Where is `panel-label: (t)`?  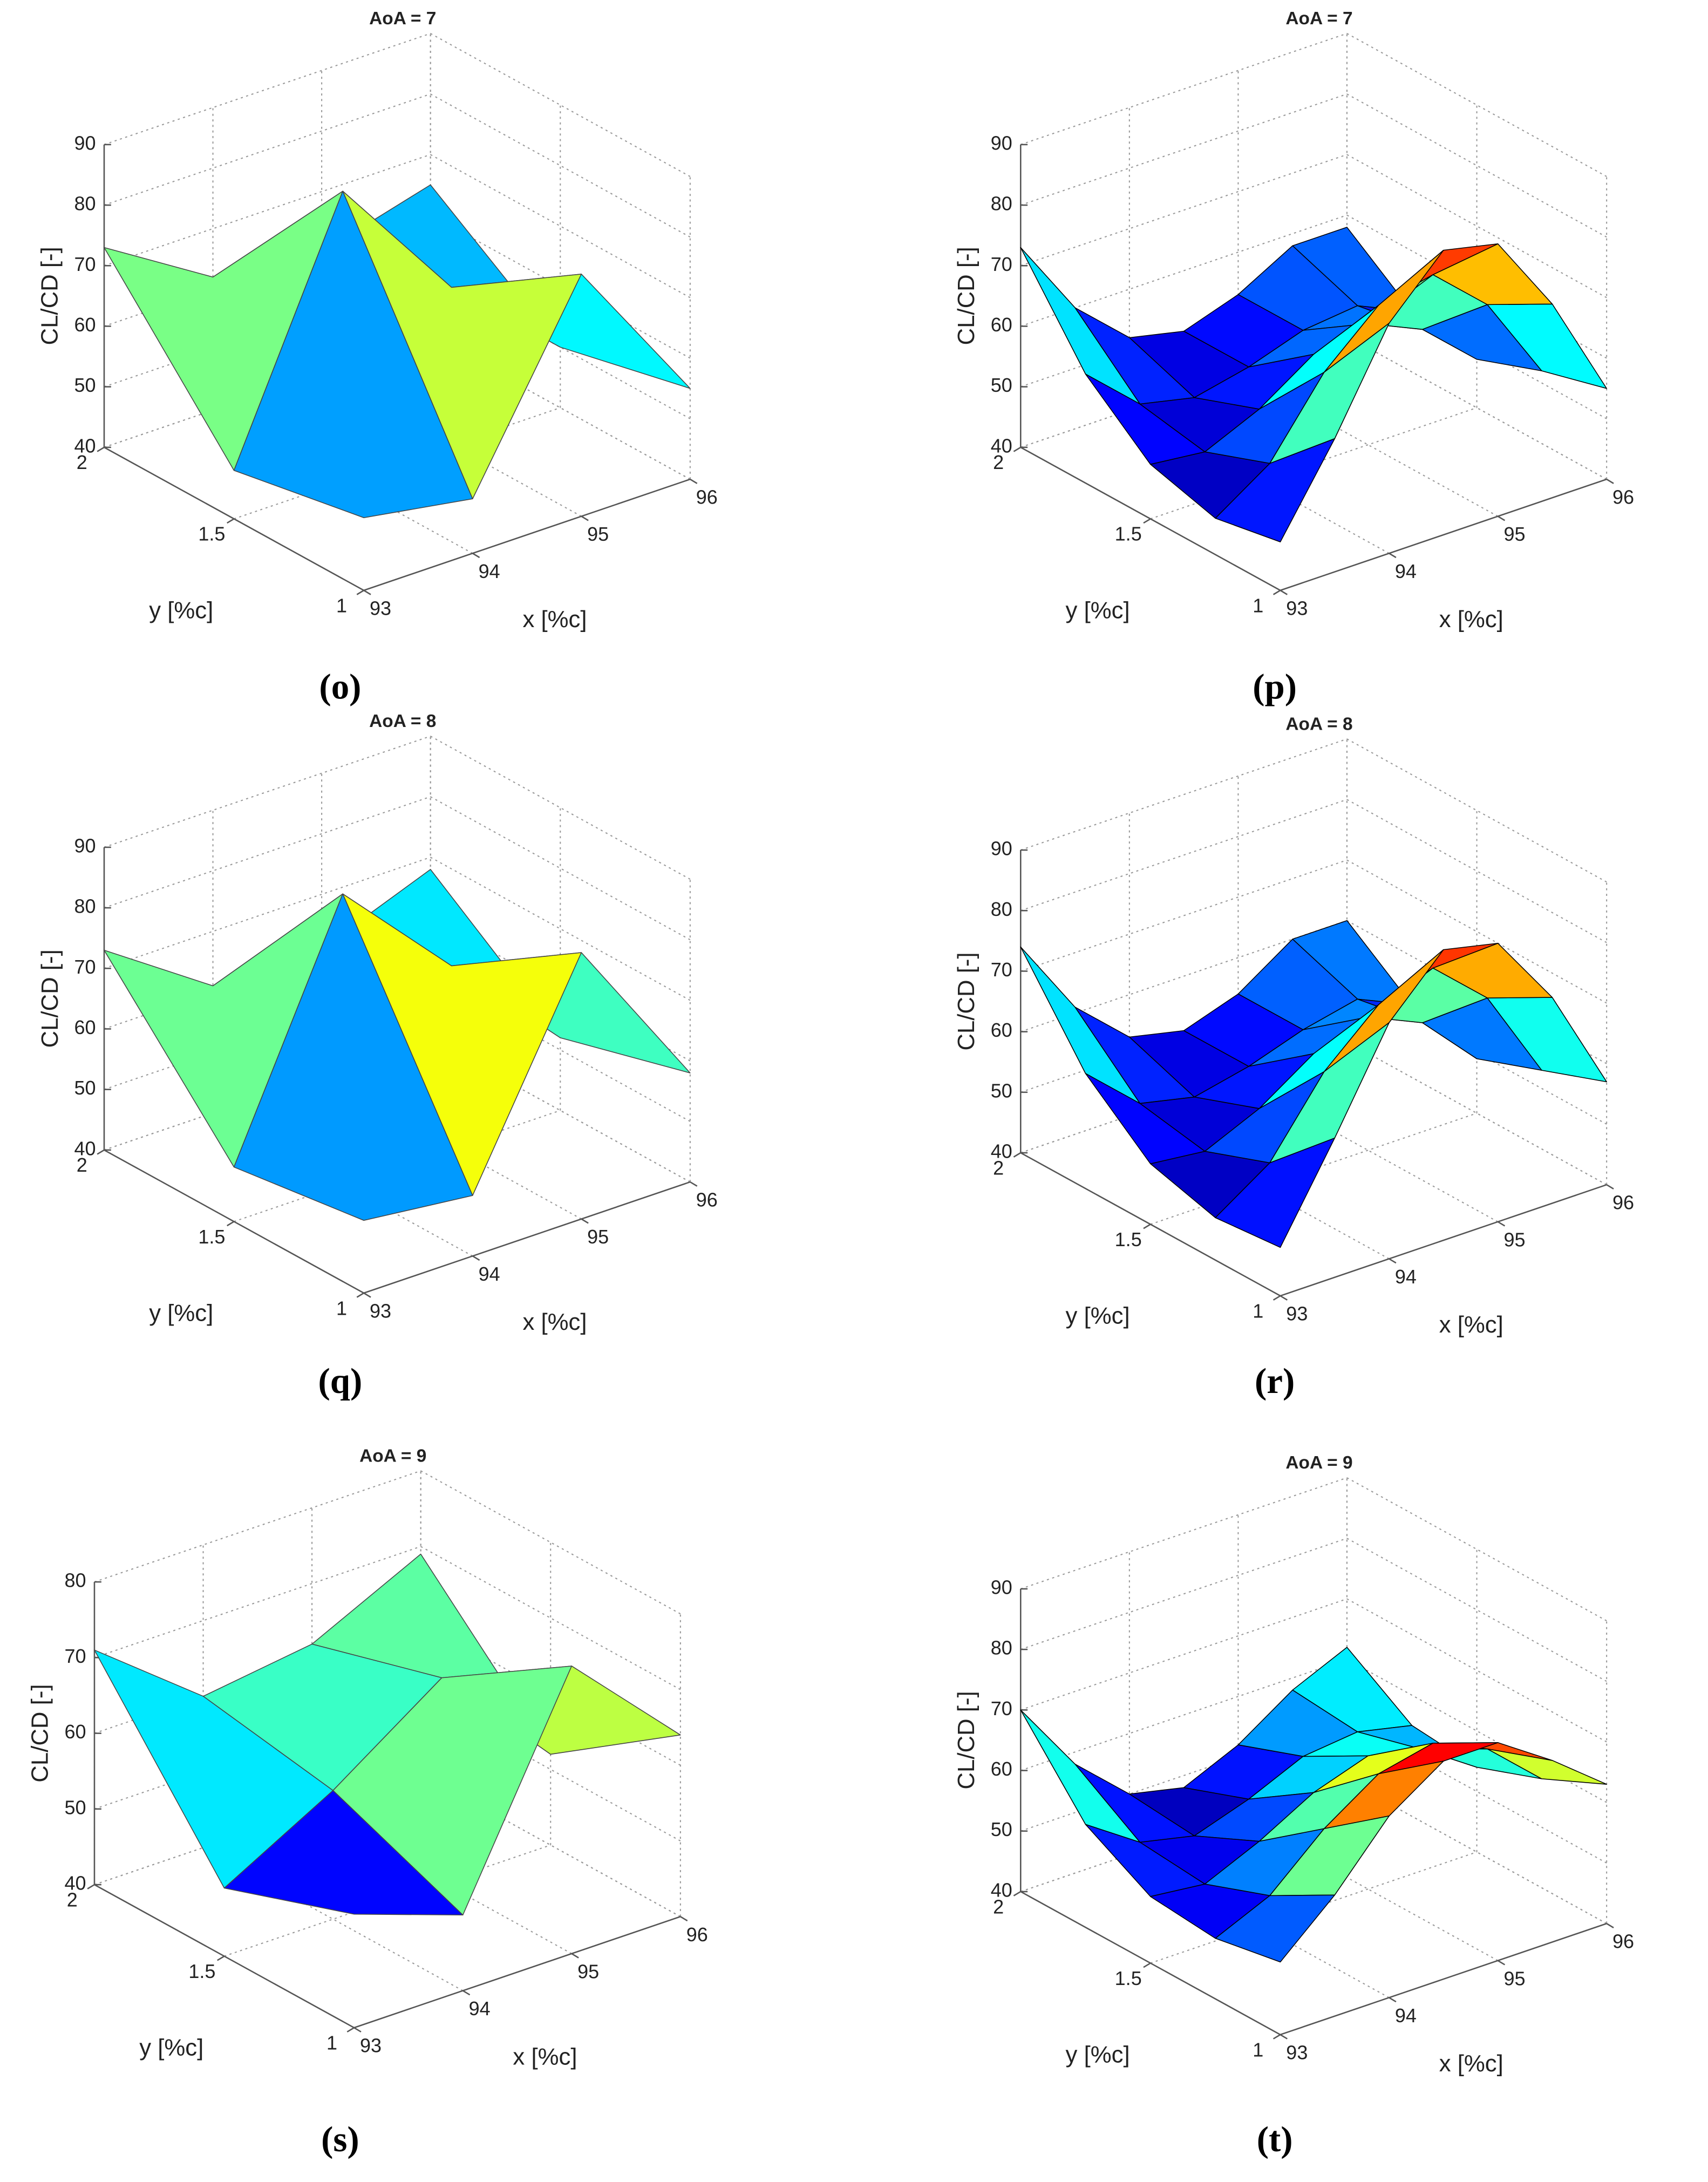 panel-label: (t) is located at coordinates (1275, 2139).